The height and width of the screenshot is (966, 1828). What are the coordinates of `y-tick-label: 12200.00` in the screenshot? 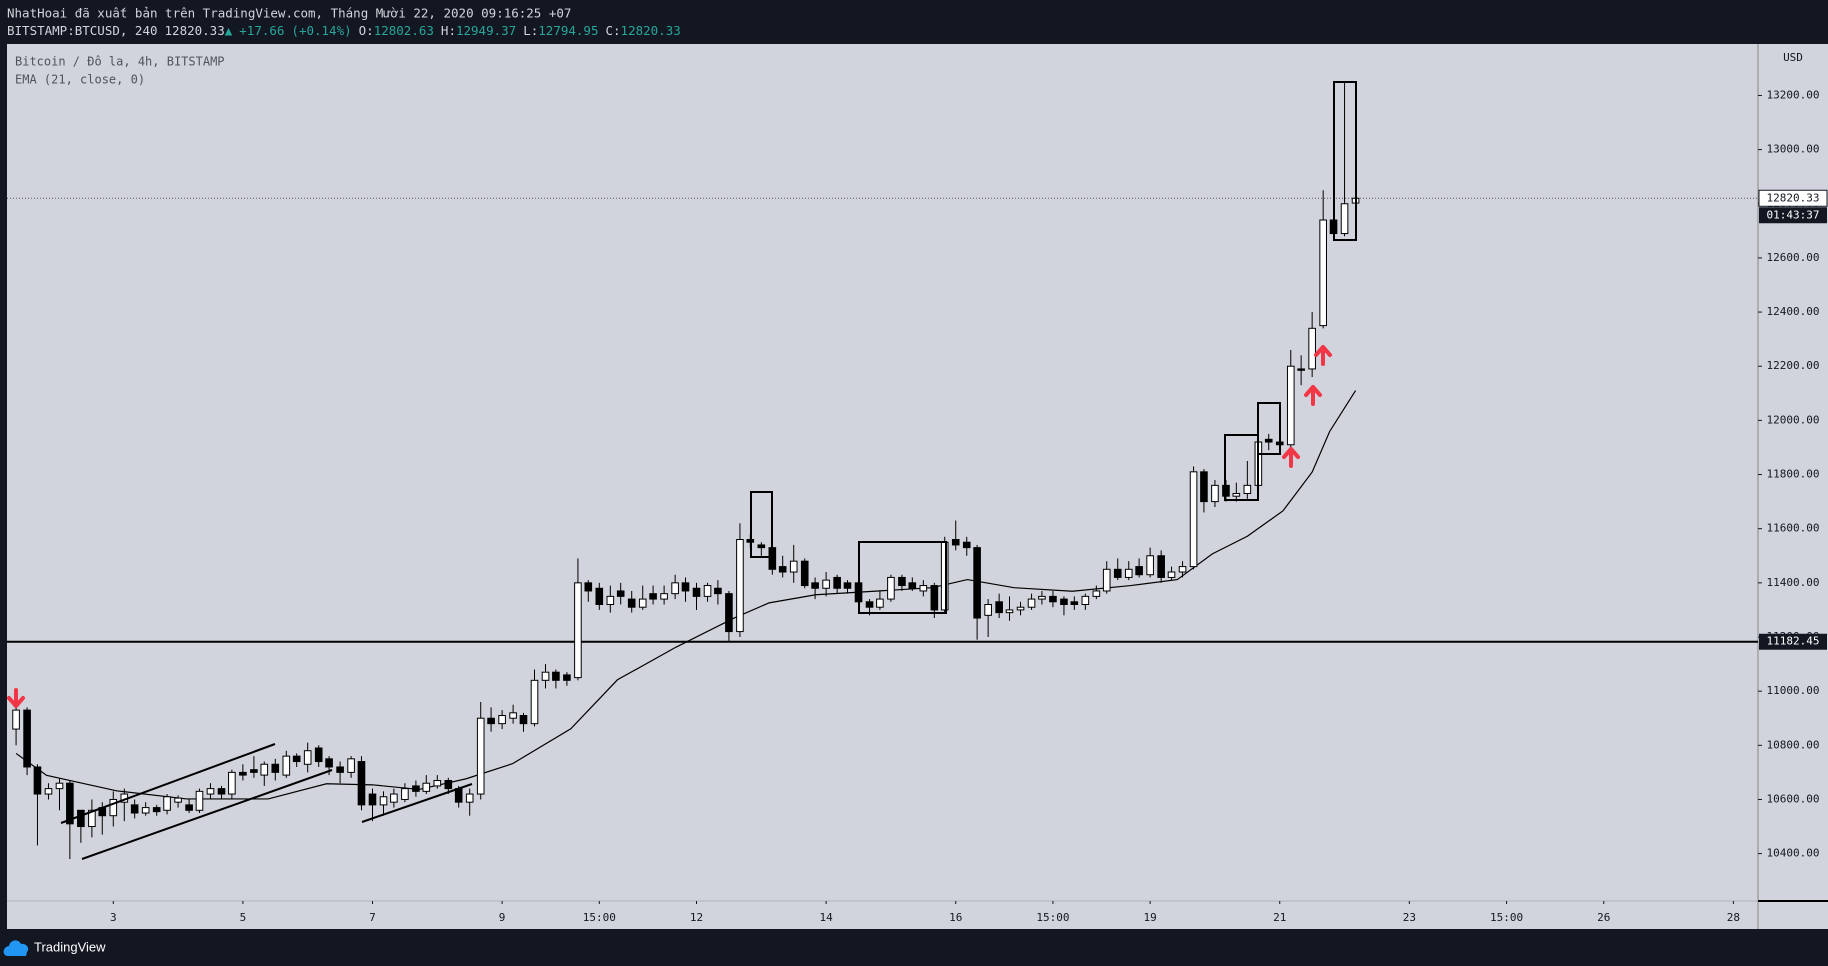 It's located at (1793, 365).